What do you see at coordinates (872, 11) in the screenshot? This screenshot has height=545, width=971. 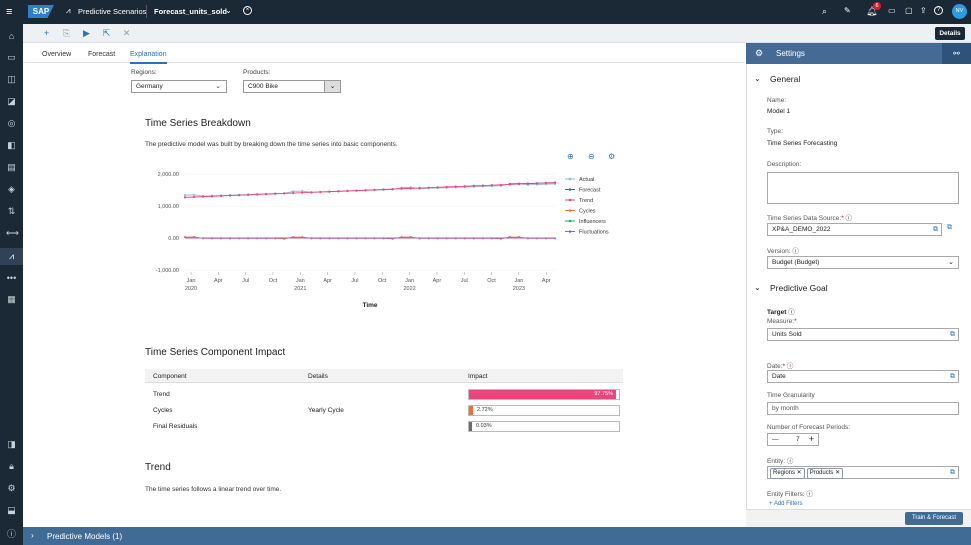 I see `notifications-icon: 🔔︎` at bounding box center [872, 11].